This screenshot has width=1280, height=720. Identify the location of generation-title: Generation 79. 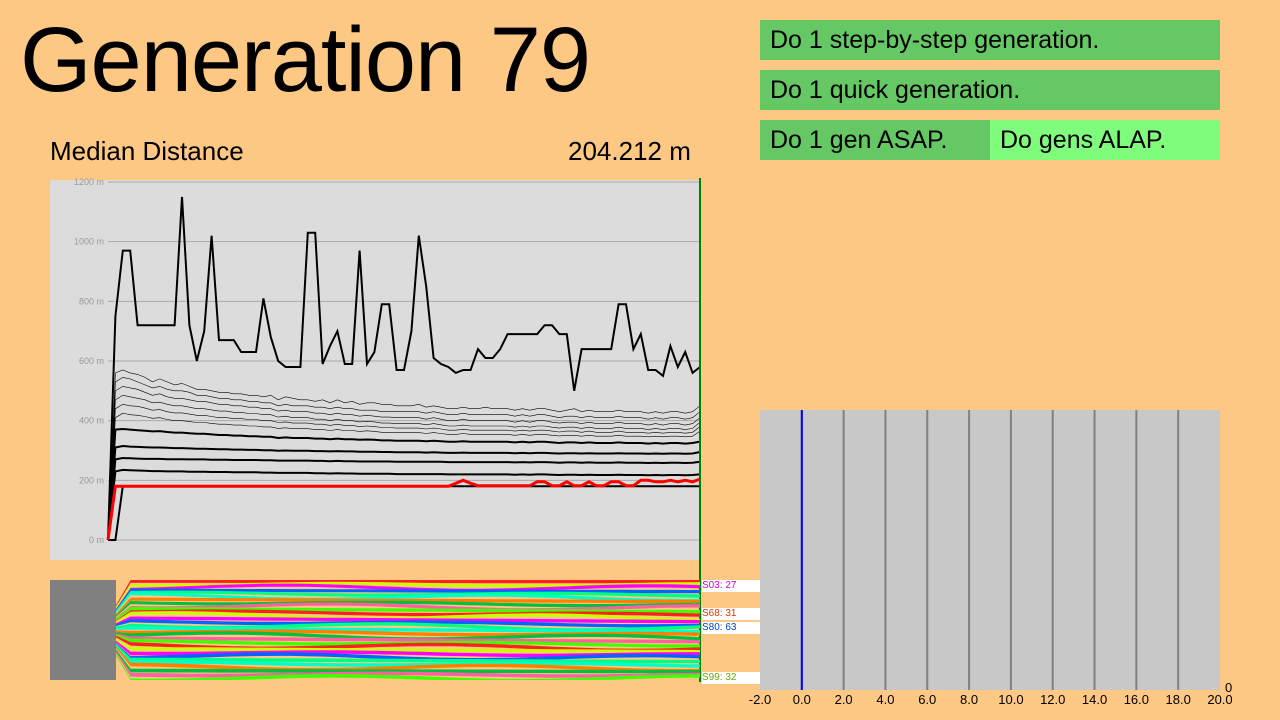
(305, 60).